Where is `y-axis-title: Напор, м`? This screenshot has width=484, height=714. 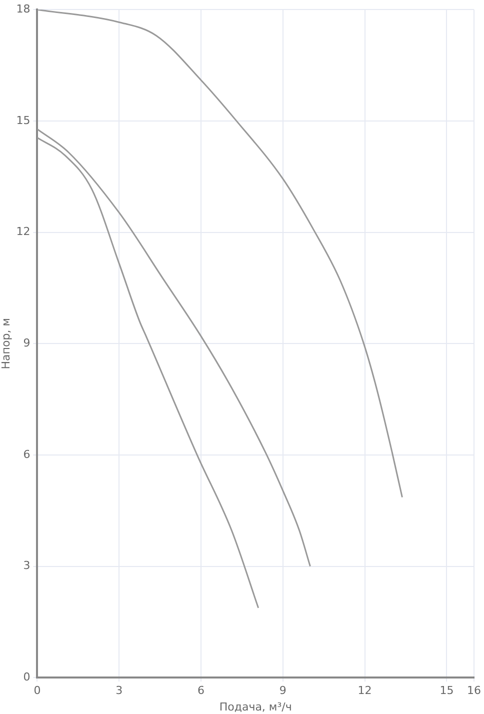 y-axis-title: Напор, м is located at coordinates (6, 344).